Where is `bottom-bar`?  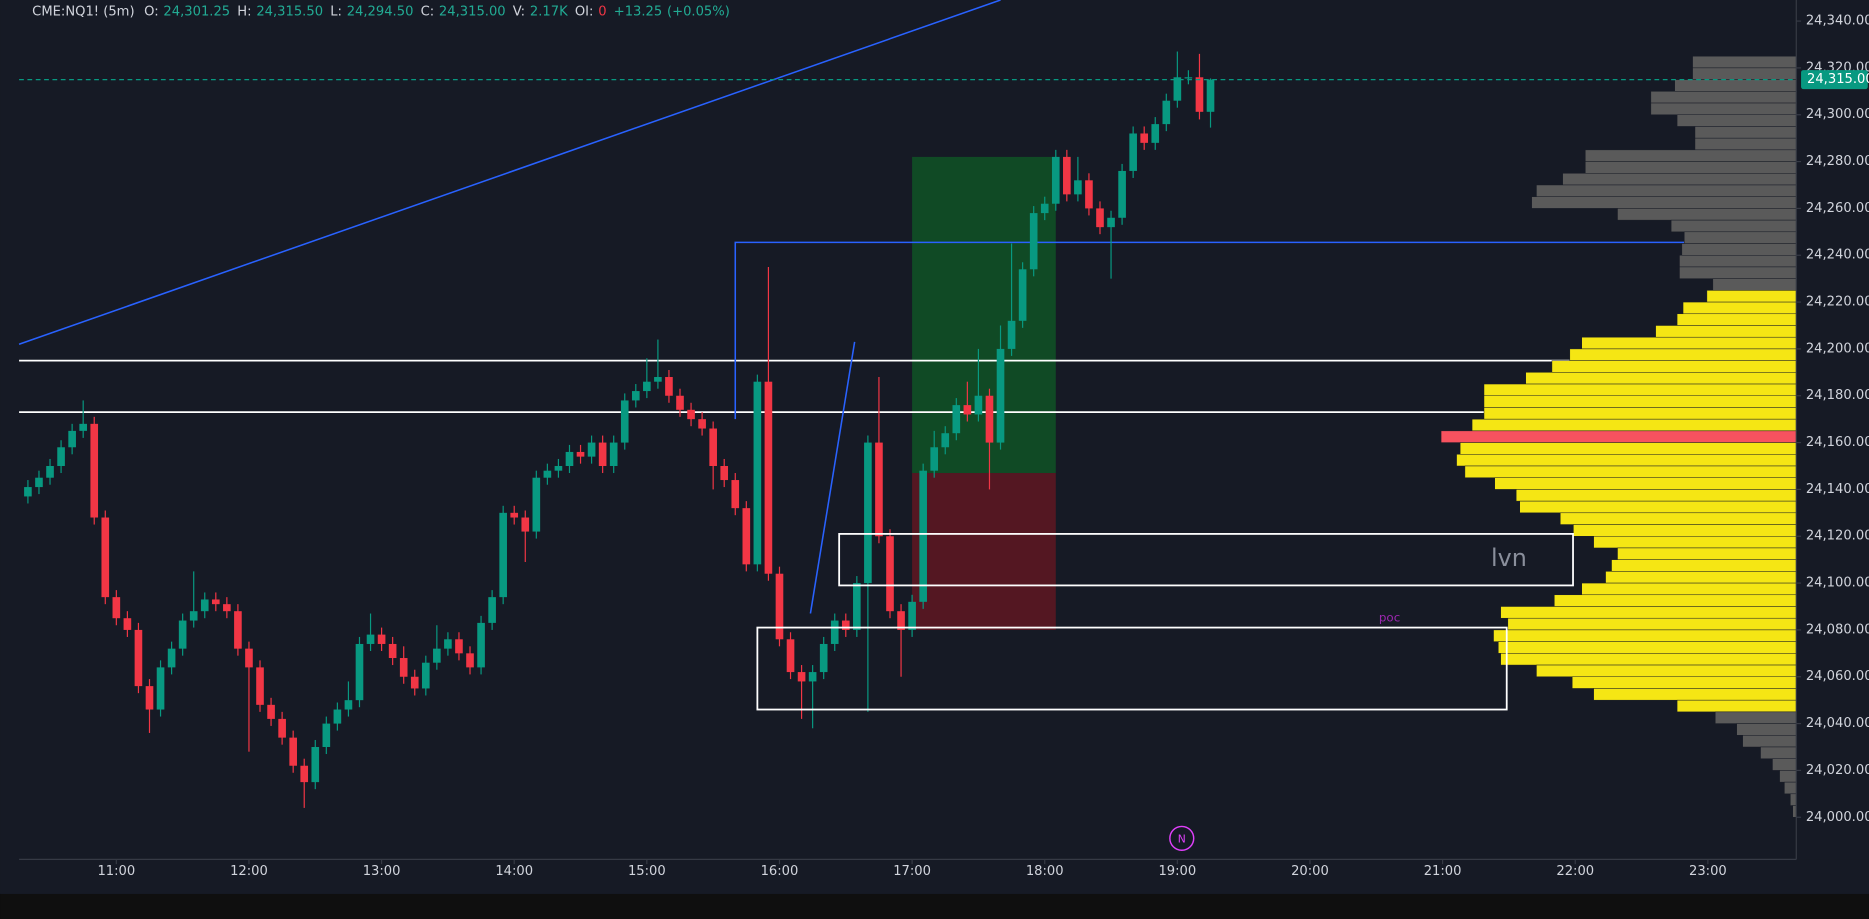 bottom-bar is located at coordinates (934, 906).